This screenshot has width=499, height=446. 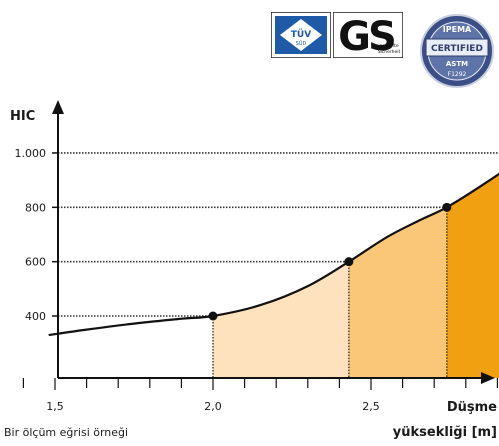 What do you see at coordinates (66, 432) in the screenshot?
I see `chart-caption: Bir ölçüm eğrisi örneği` at bounding box center [66, 432].